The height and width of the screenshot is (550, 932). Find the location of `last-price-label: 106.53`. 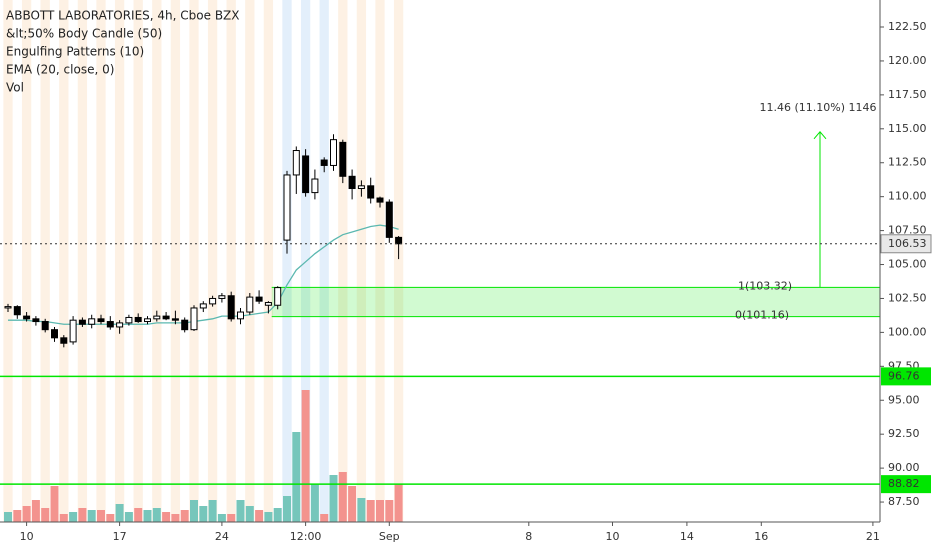

last-price-label: 106.53 is located at coordinates (907, 243).